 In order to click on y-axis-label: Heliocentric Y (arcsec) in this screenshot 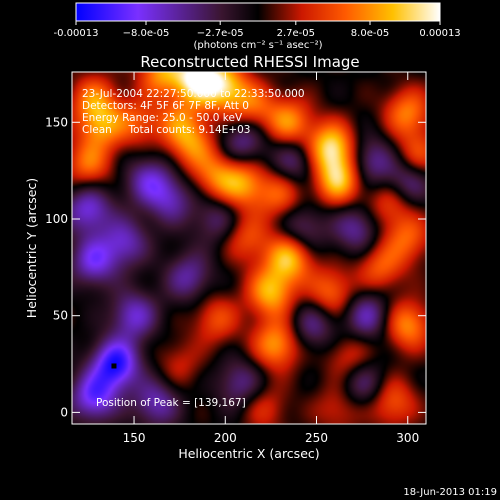, I will do `click(31, 248)`.